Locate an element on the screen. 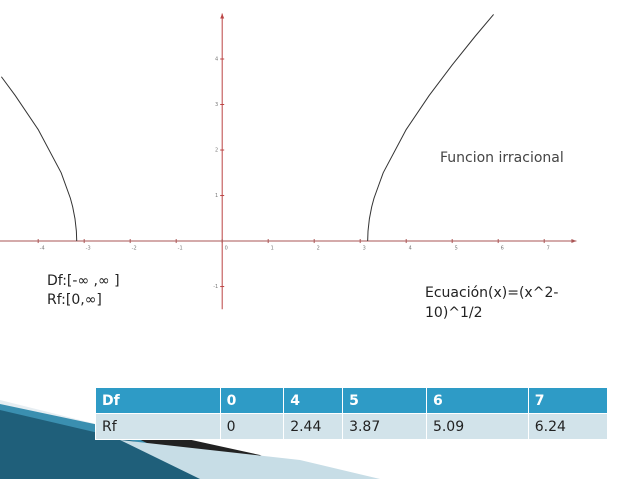 This screenshot has width=638, height=479. table-cell: 6.24 is located at coordinates (568, 426).